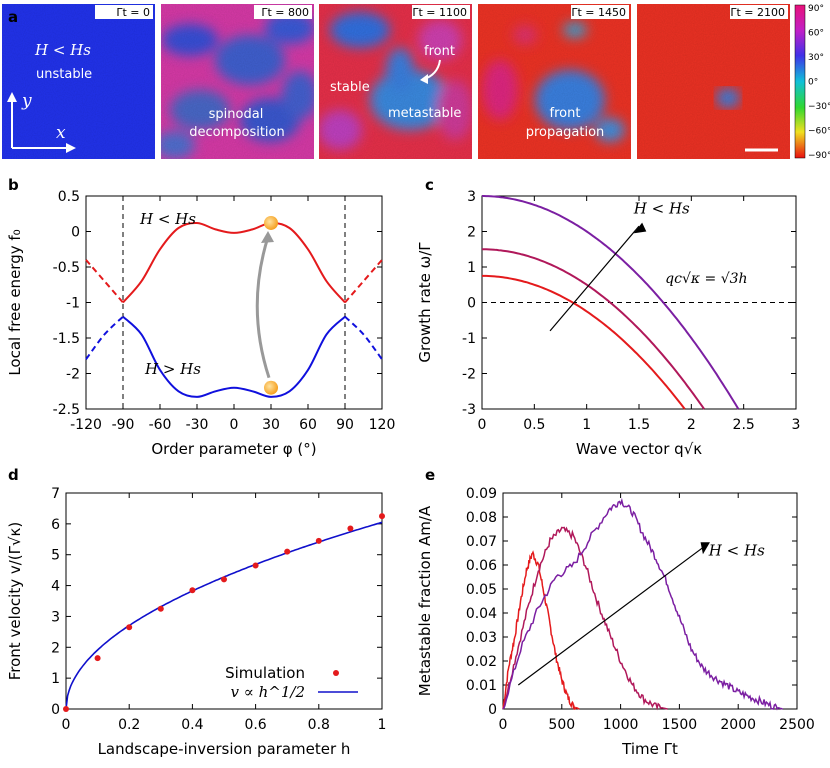 Image resolution: width=830 pixels, height=768 pixels. Describe the element at coordinates (69, 197) in the screenshot. I see `y-tick-label: 0.5` at that location.